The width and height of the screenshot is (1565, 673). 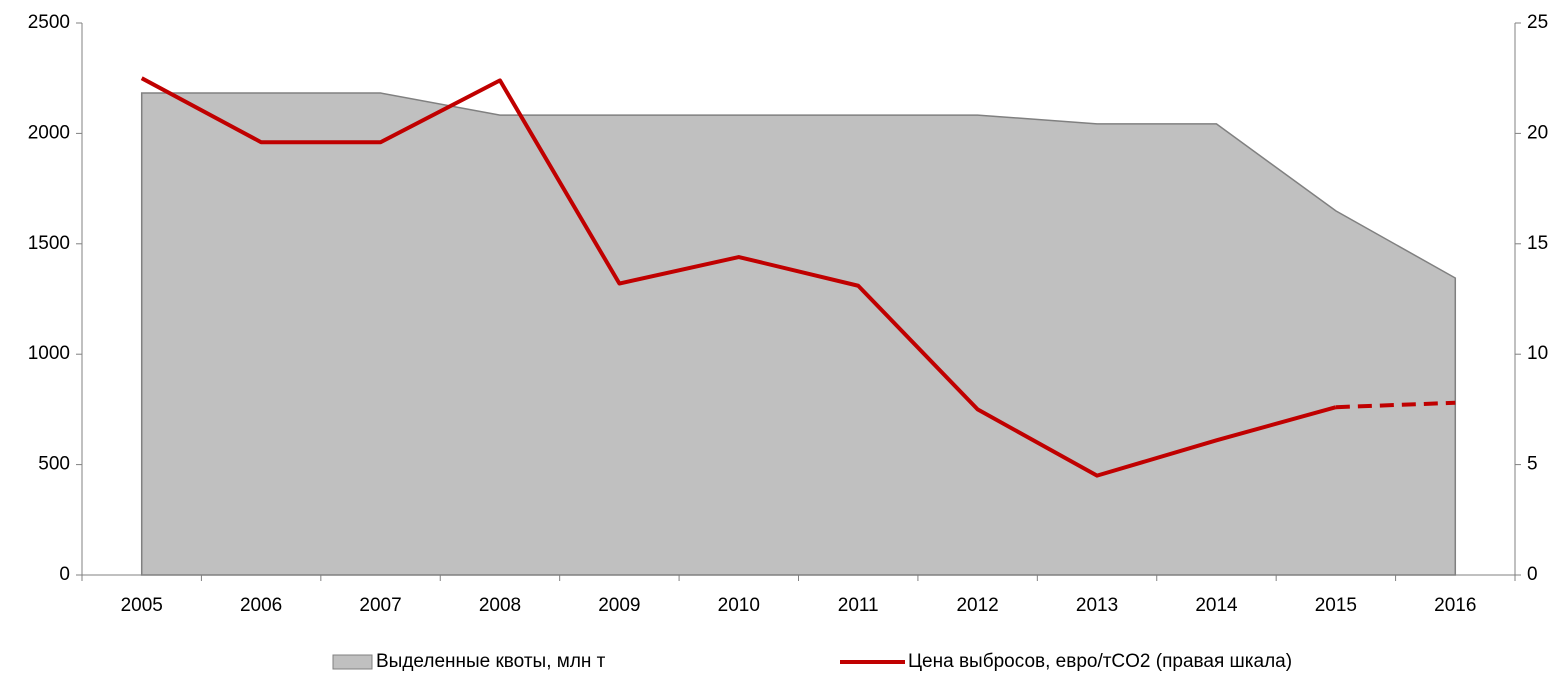 What do you see at coordinates (49, 132) in the screenshot?
I see `y-tick-label: 2000` at bounding box center [49, 132].